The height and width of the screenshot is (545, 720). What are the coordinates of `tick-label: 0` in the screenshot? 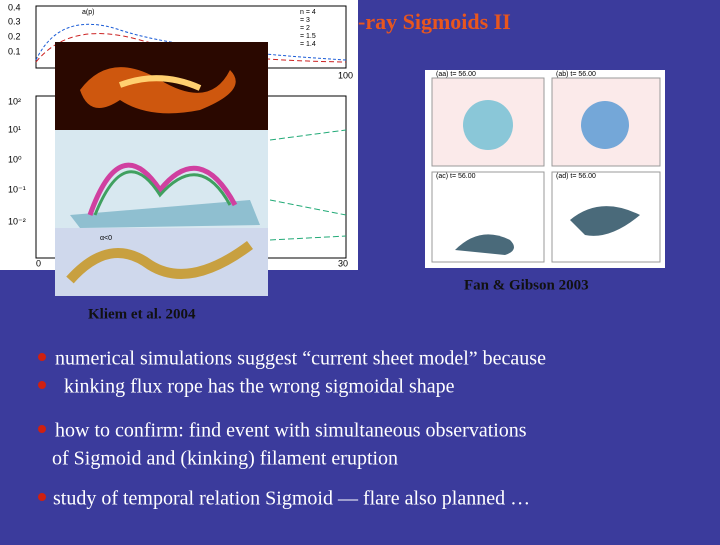 It's located at (38, 263).